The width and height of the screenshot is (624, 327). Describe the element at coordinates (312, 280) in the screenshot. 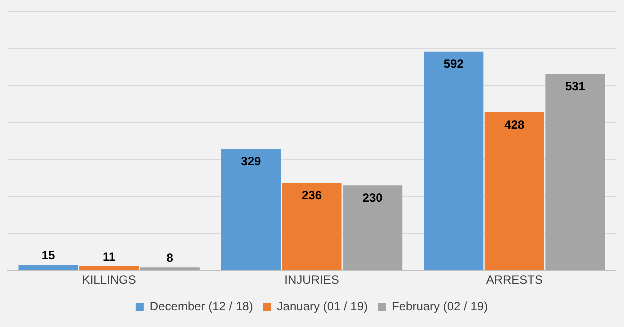

I see `x-tick-label: INJURIES` at that location.